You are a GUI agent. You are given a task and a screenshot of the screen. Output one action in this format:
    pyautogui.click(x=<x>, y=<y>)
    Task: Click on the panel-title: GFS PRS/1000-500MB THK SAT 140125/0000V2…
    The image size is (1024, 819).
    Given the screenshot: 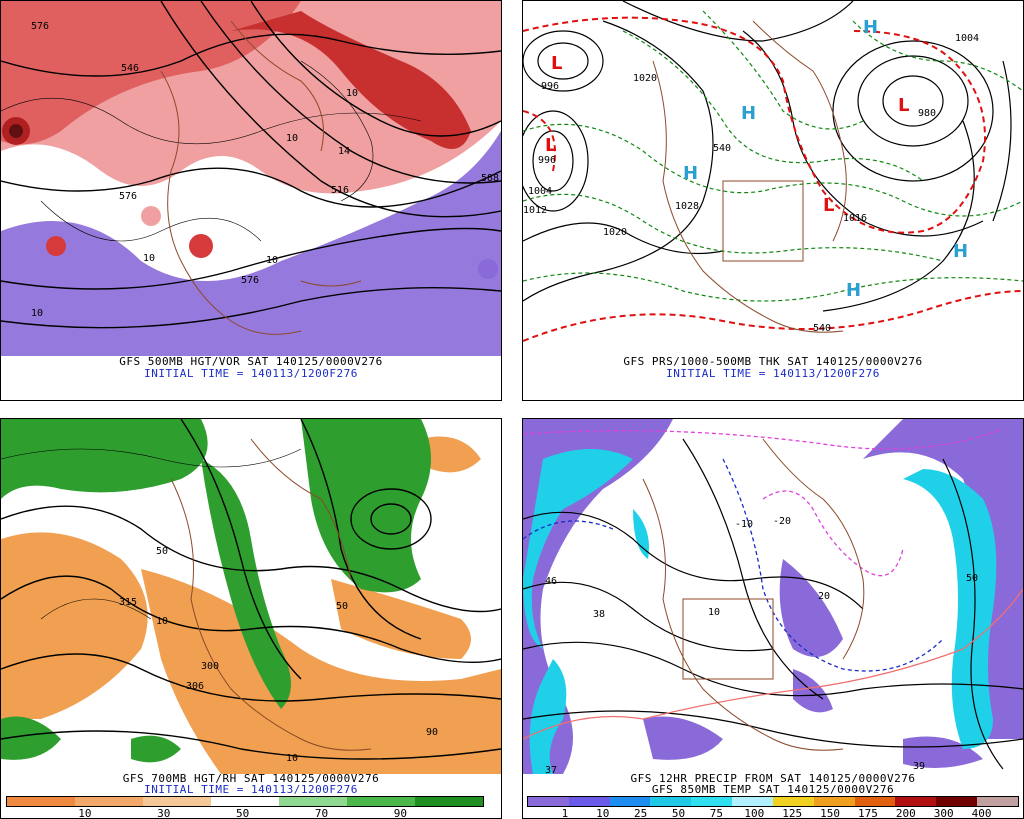 What is the action you would take?
    pyautogui.click(x=773, y=361)
    